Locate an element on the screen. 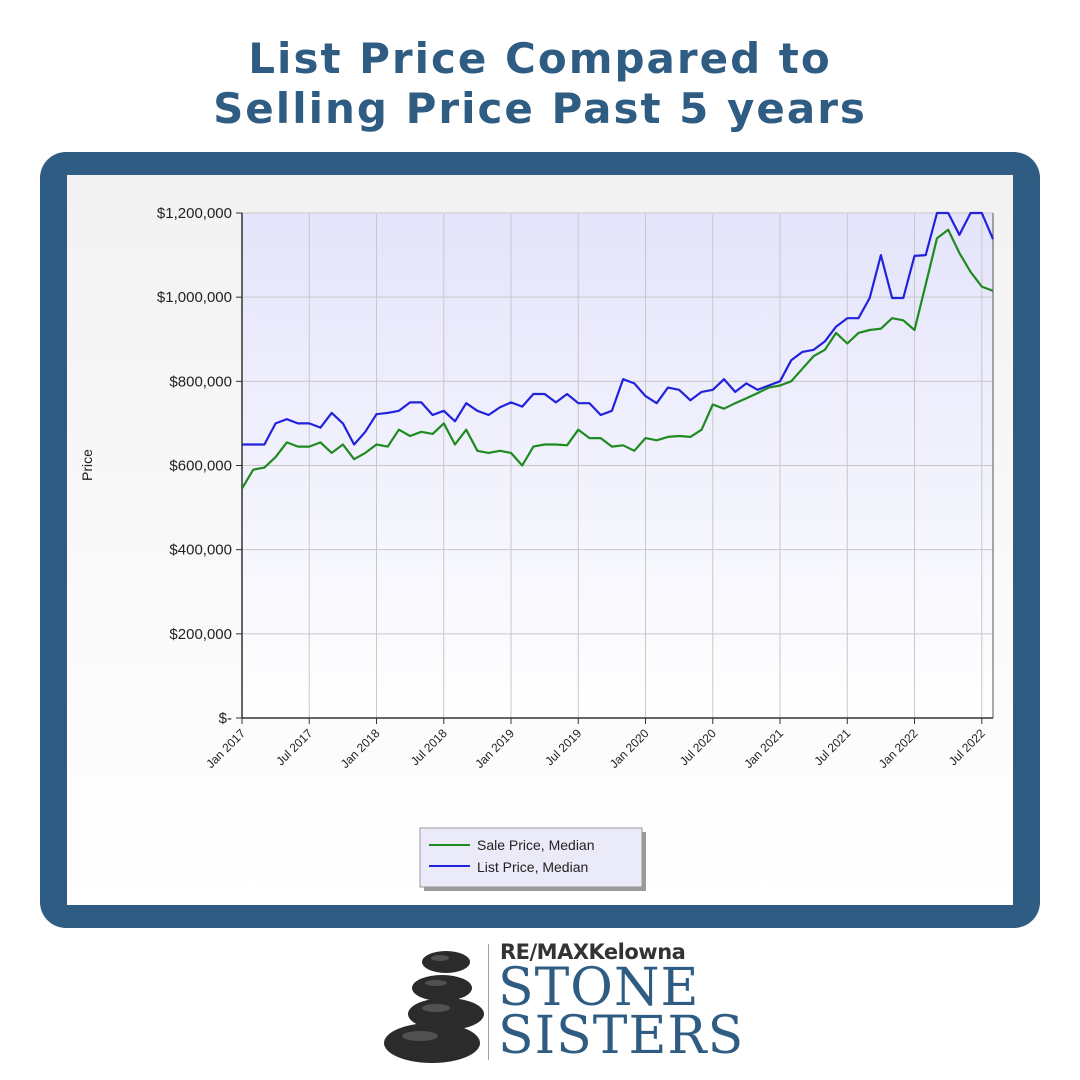 The height and width of the screenshot is (1080, 1080). y-axis-label: Price is located at coordinates (87, 465).